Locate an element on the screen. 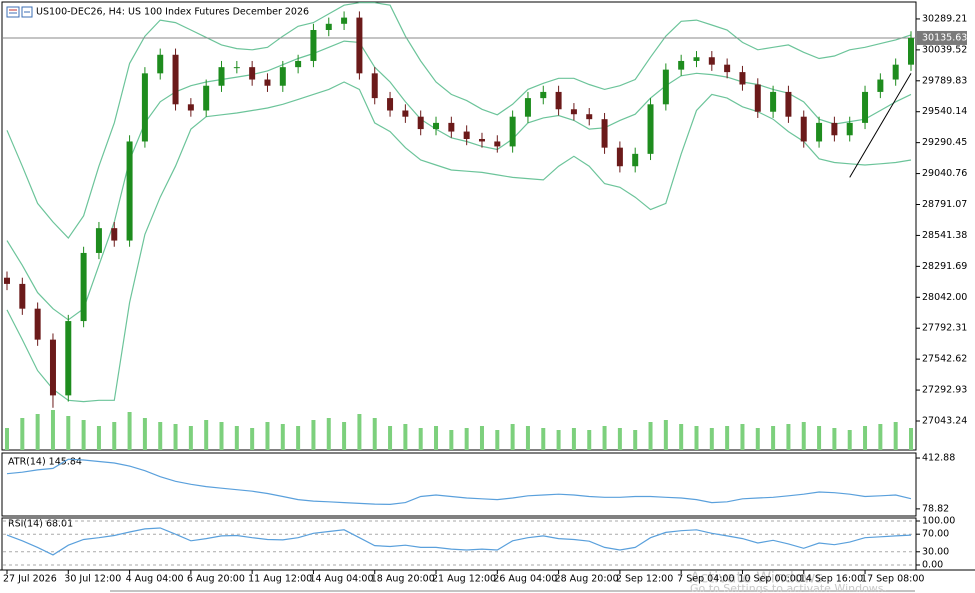 The image size is (975, 593). y-tick-label: 0.00 is located at coordinates (932, 564).